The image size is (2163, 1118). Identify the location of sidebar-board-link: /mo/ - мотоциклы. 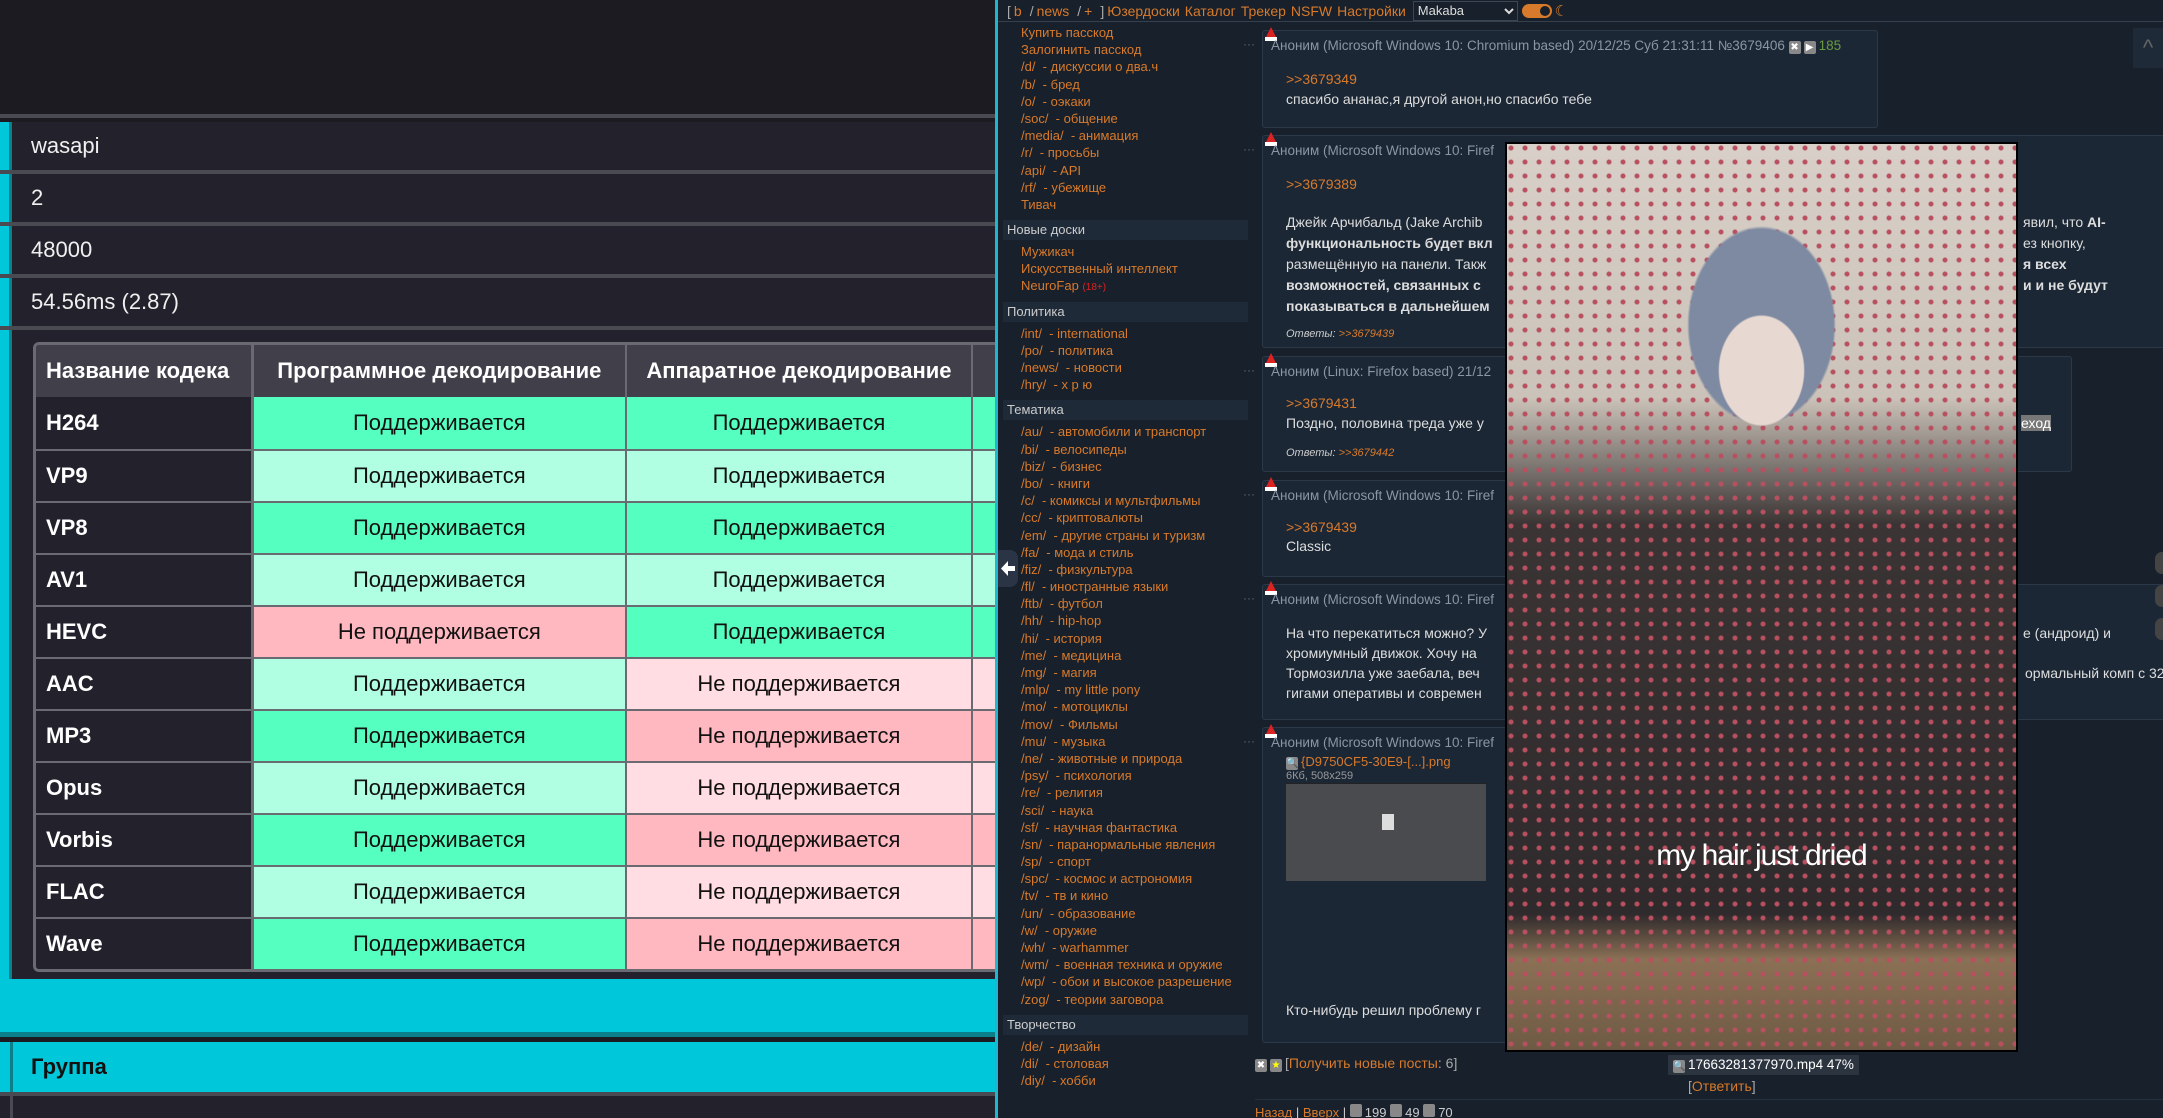
(1125, 706).